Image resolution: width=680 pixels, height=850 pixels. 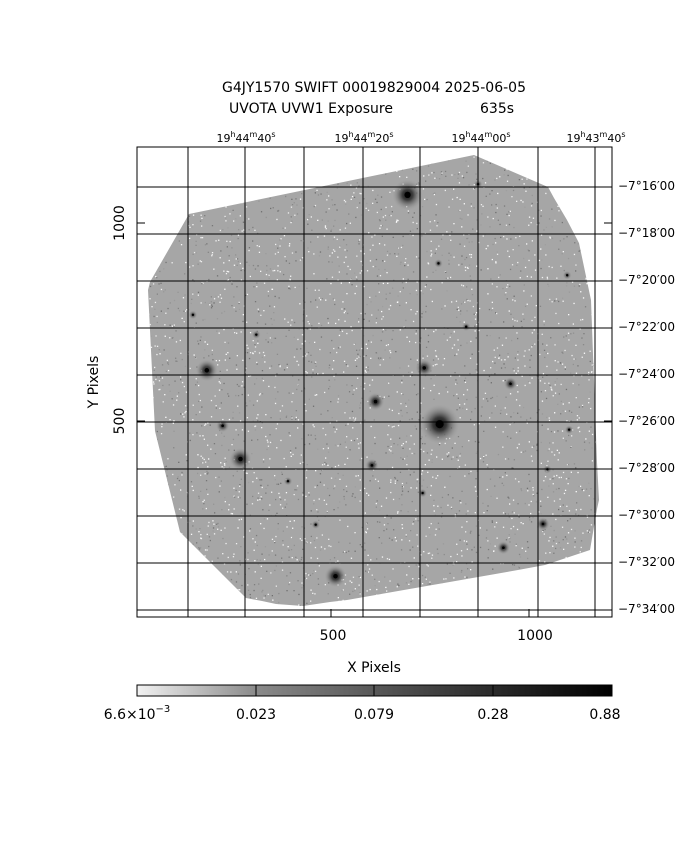 I want to click on x-tick-1000: 1000, so click(x=535, y=636).